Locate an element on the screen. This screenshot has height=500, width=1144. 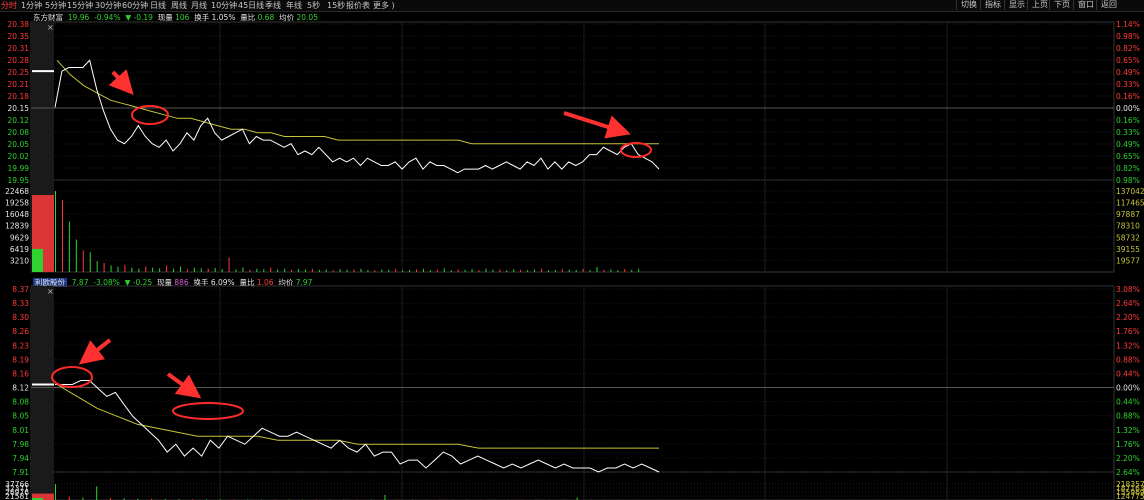
period-tab: 45日线 is located at coordinates (251, 5).